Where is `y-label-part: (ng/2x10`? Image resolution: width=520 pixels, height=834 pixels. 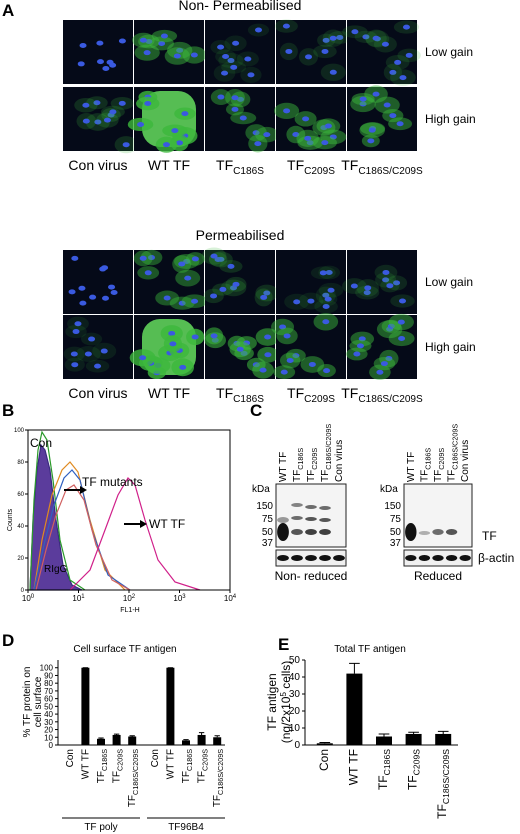
y-label-part: (ng/2x10 is located at coordinates (286, 719).